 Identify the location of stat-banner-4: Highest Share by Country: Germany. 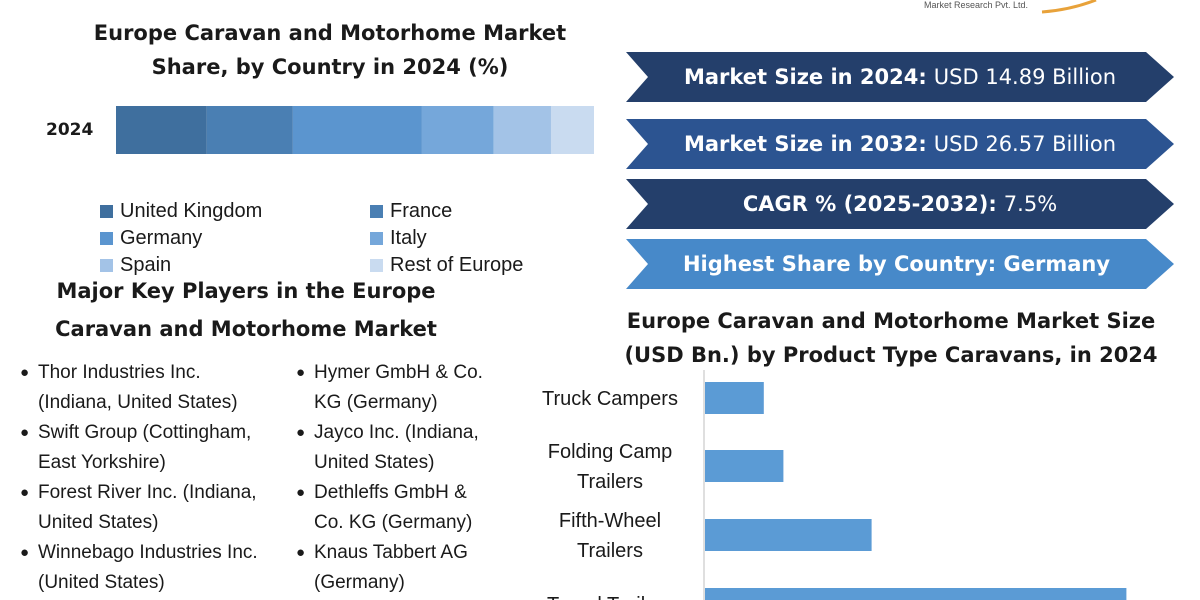
(901, 264).